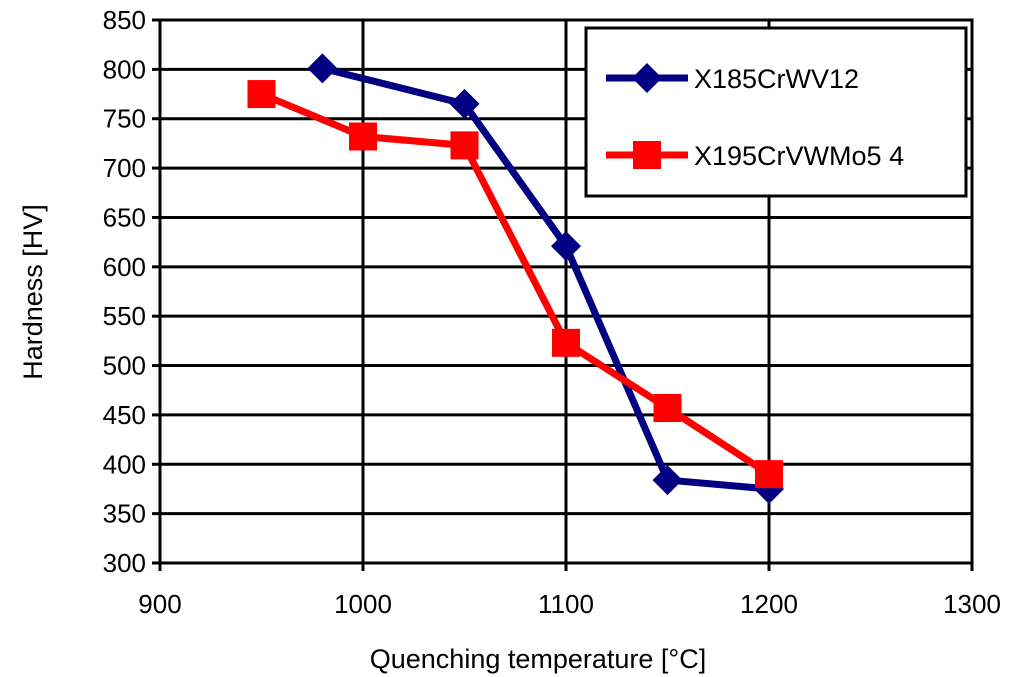 The width and height of the screenshot is (1015, 677). I want to click on y-tick-label: 600, so click(124, 267).